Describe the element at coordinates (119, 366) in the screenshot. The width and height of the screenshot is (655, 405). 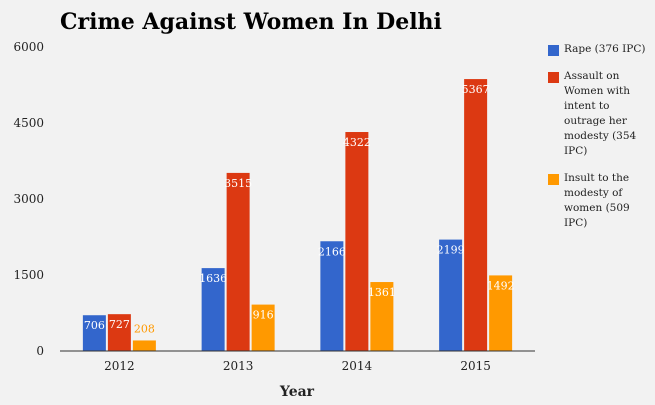
I see `x-tick-label-0: 2012` at that location.